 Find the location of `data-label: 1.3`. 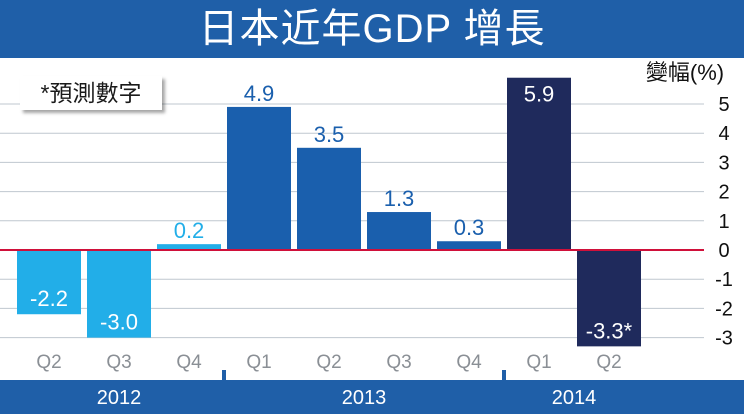

data-label: 1.3 is located at coordinates (399, 198).